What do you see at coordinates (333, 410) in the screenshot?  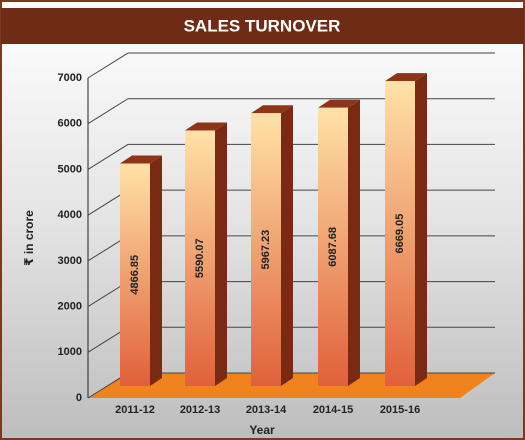 I see `x-tick-label: 2014-15` at bounding box center [333, 410].